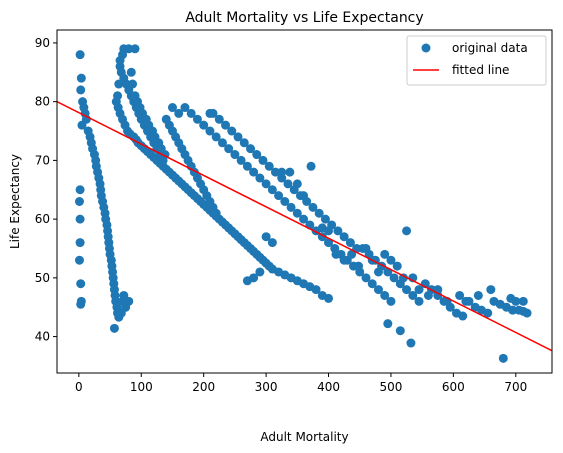  Describe the element at coordinates (480, 70) in the screenshot. I see `legend-label-fitted-line: fitted line` at that location.